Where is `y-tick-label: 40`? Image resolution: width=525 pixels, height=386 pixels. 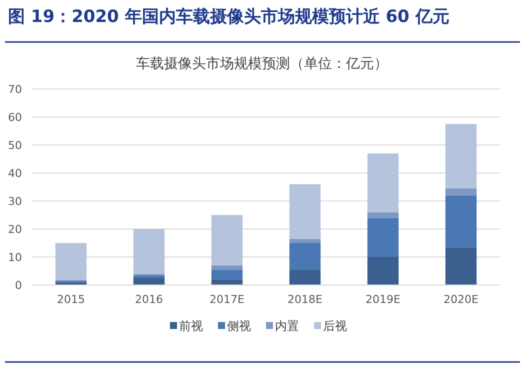
y-tick-label: 40 is located at coordinates (15, 173).